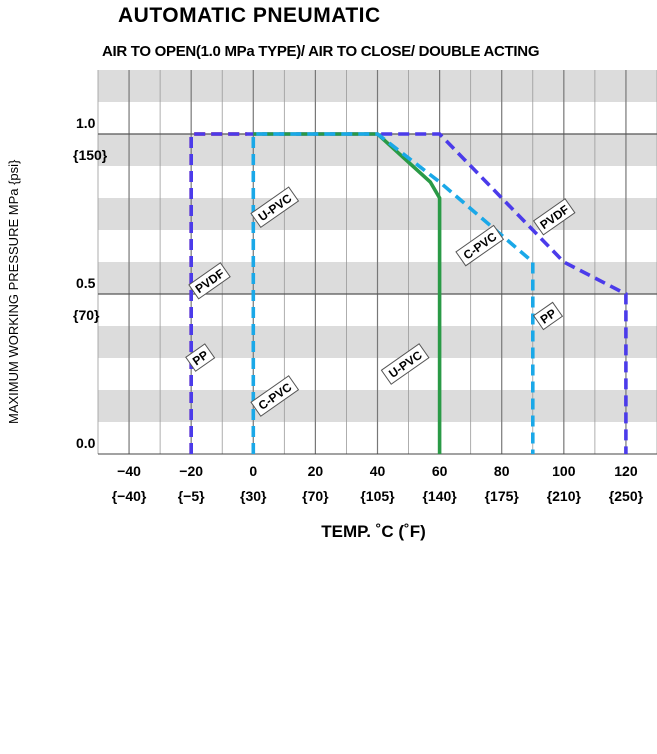 The width and height of the screenshot is (657, 754). Describe the element at coordinates (439, 496) in the screenshot. I see `x-tick-label-fahrenheit: {140}` at that location.